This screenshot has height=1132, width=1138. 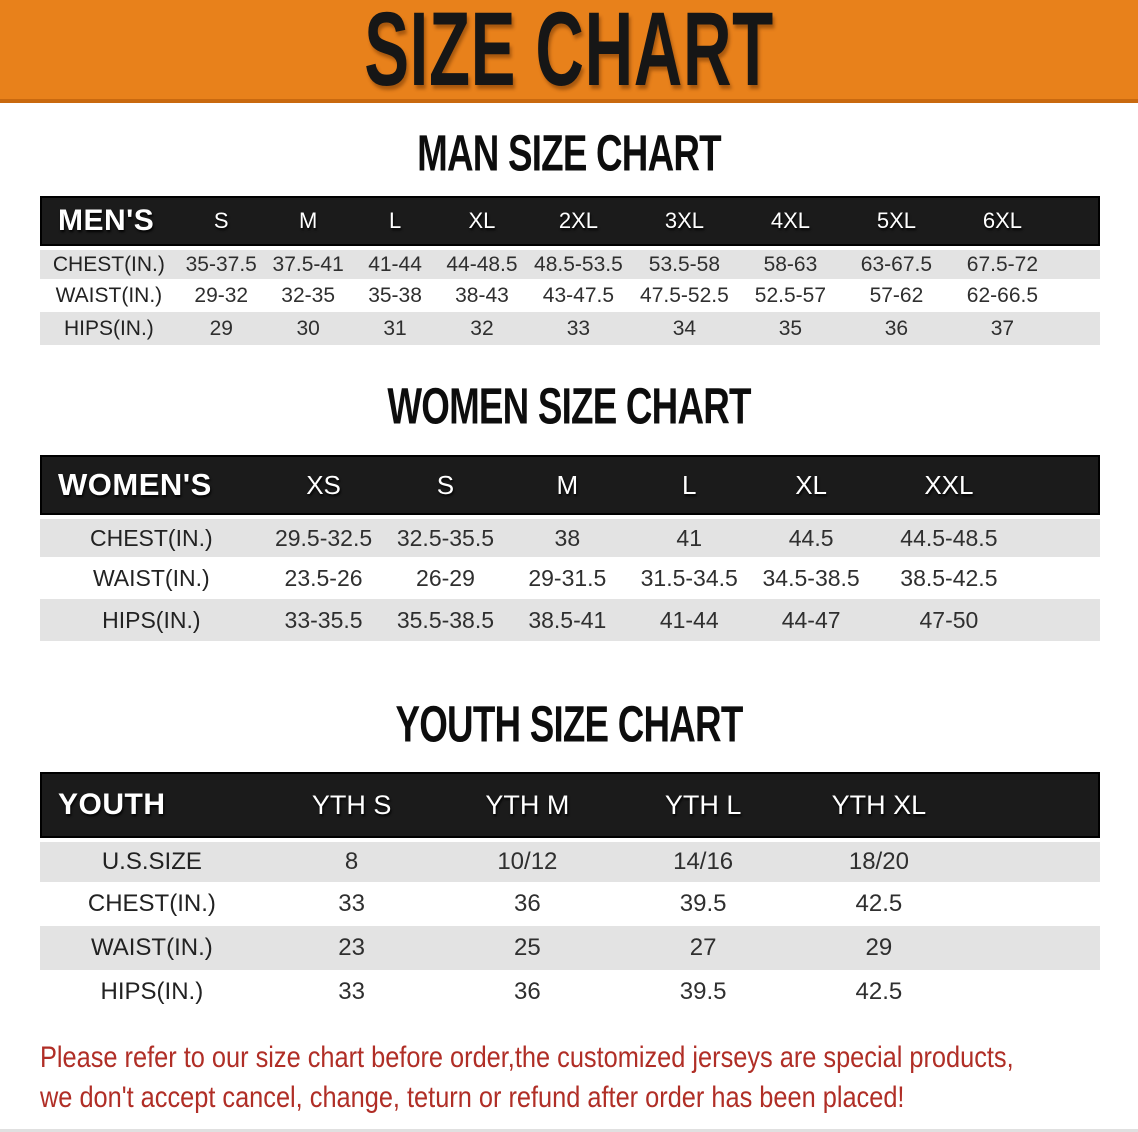 What do you see at coordinates (482, 262) in the screenshot?
I see `size-value: 44-48.5` at bounding box center [482, 262].